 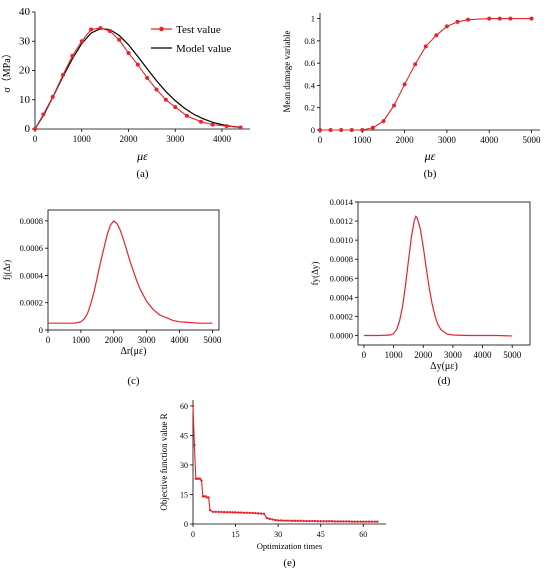 I want to click on y-tick-label: 0.4, so click(x=309, y=85).